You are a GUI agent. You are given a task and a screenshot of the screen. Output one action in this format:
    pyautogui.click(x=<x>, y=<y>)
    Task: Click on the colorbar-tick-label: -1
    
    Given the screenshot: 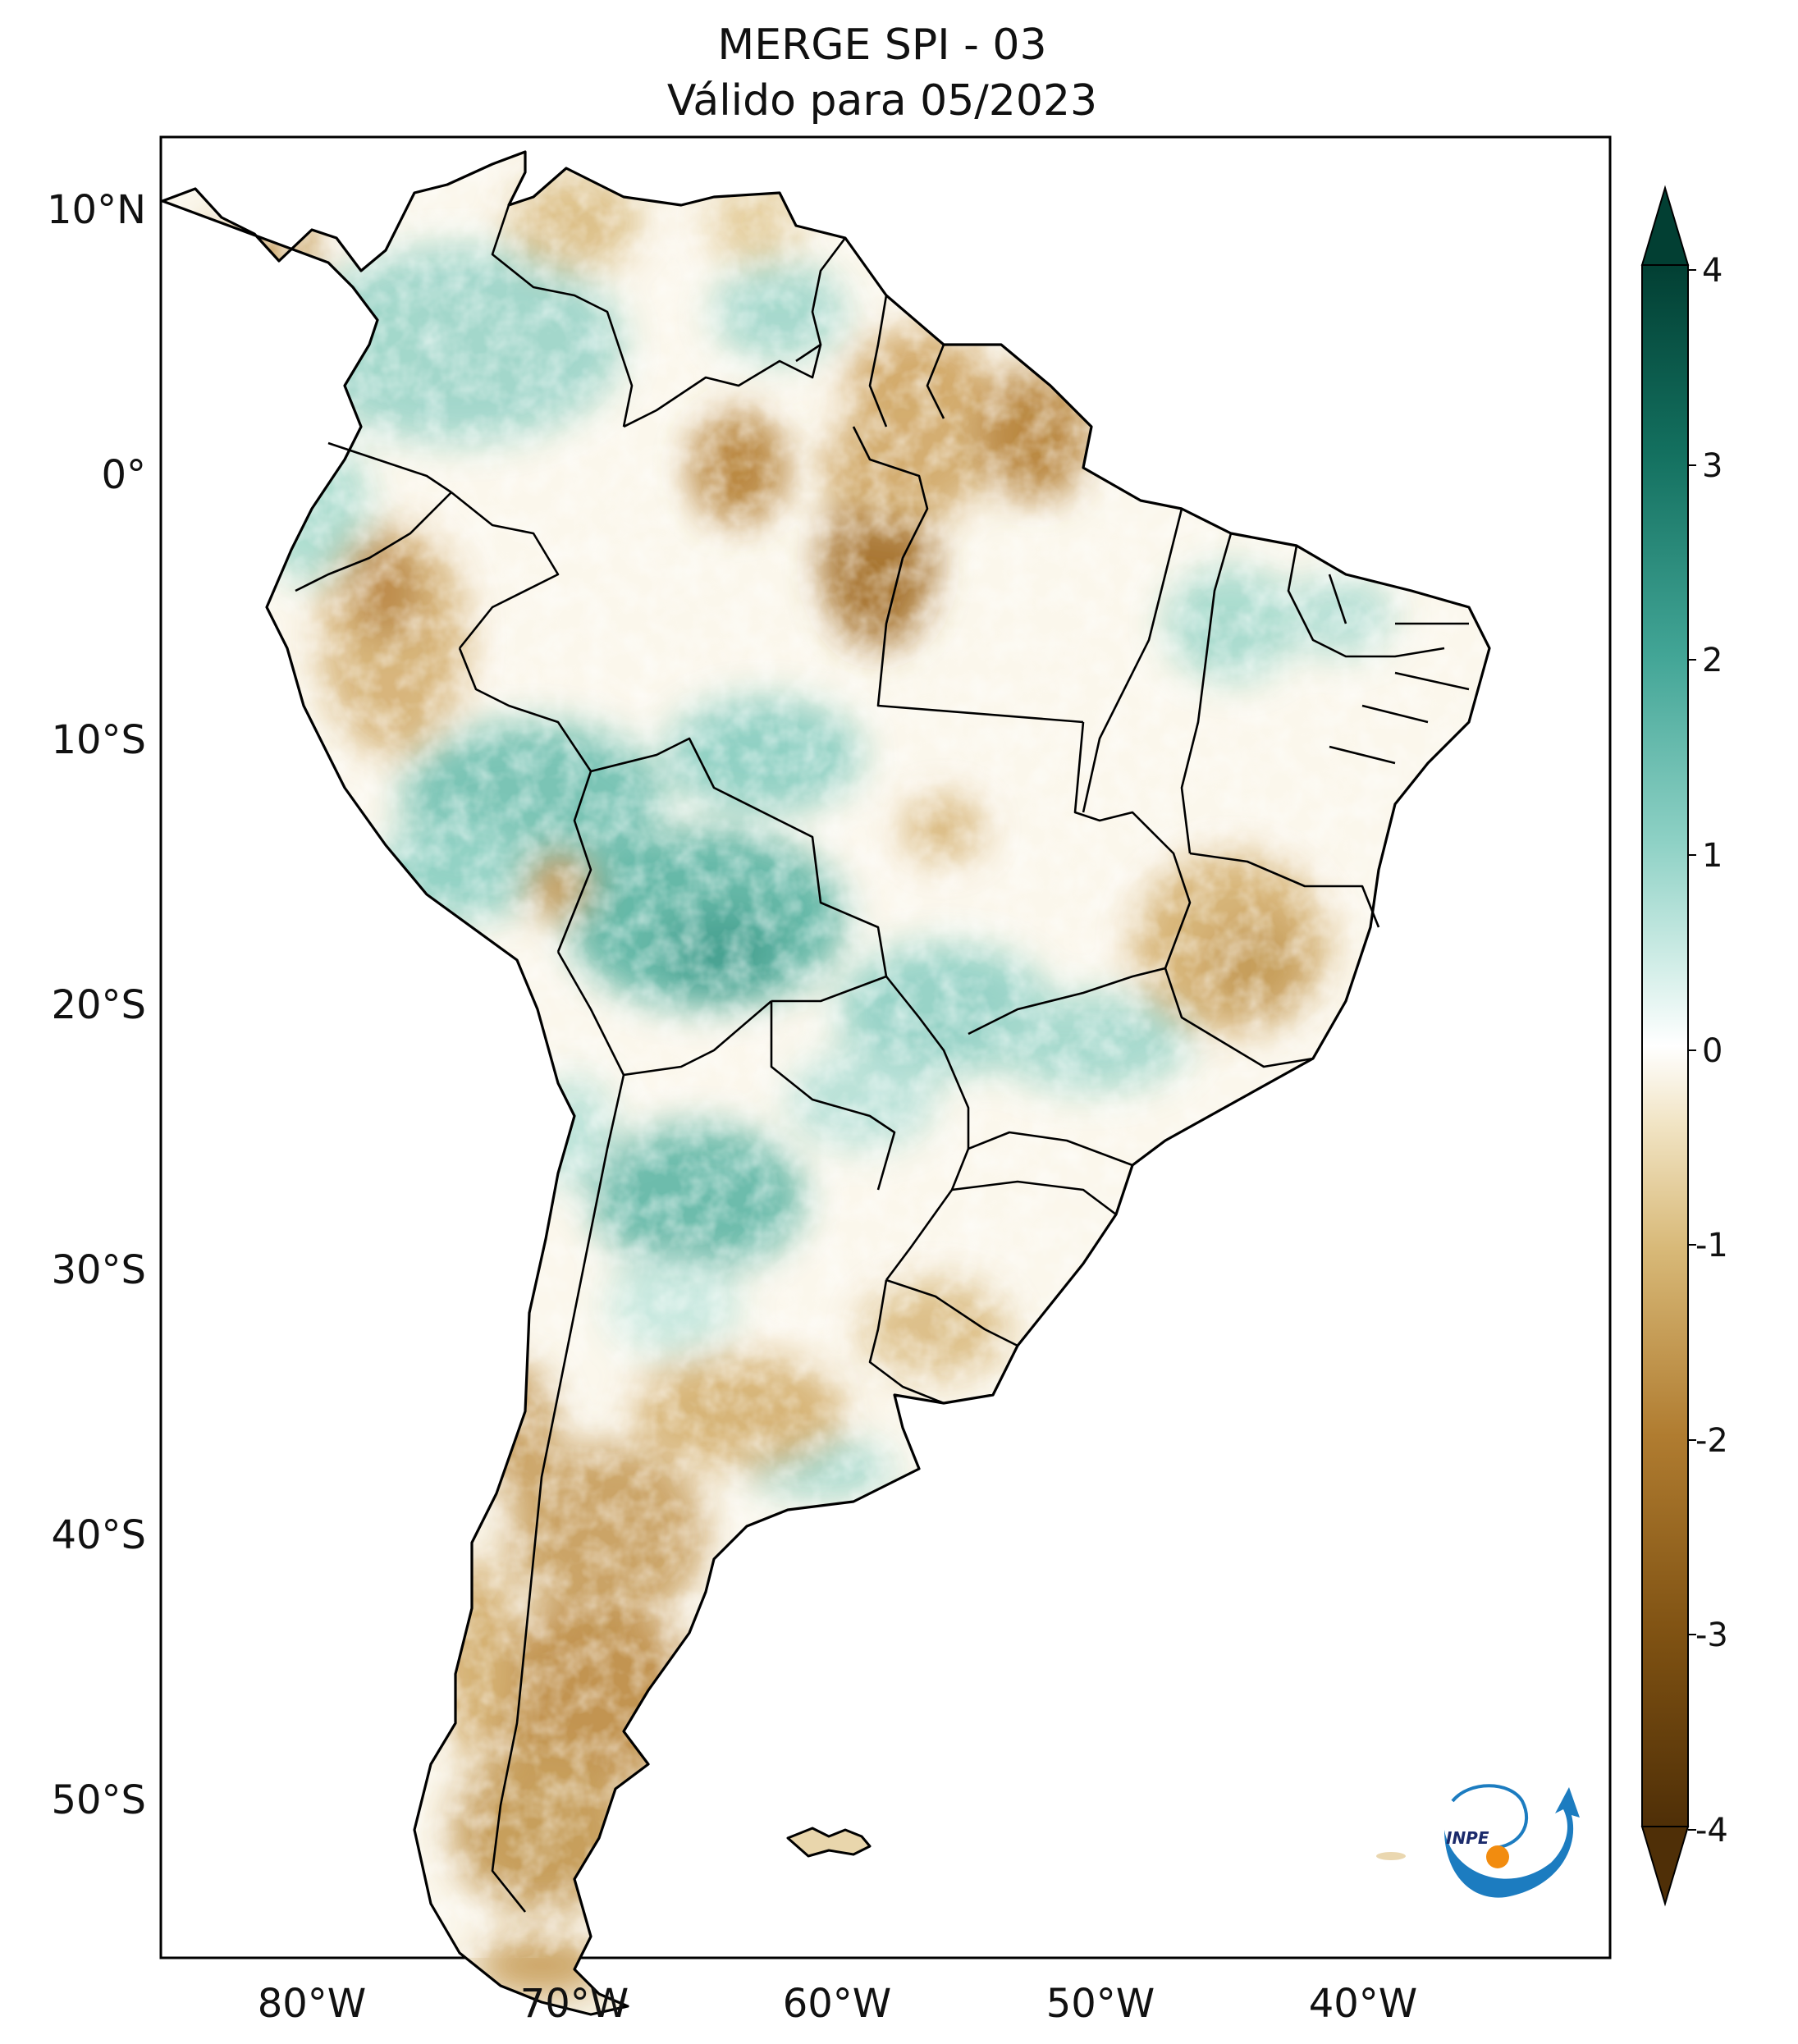 What is the action you would take?
    pyautogui.click(x=1711, y=1245)
    